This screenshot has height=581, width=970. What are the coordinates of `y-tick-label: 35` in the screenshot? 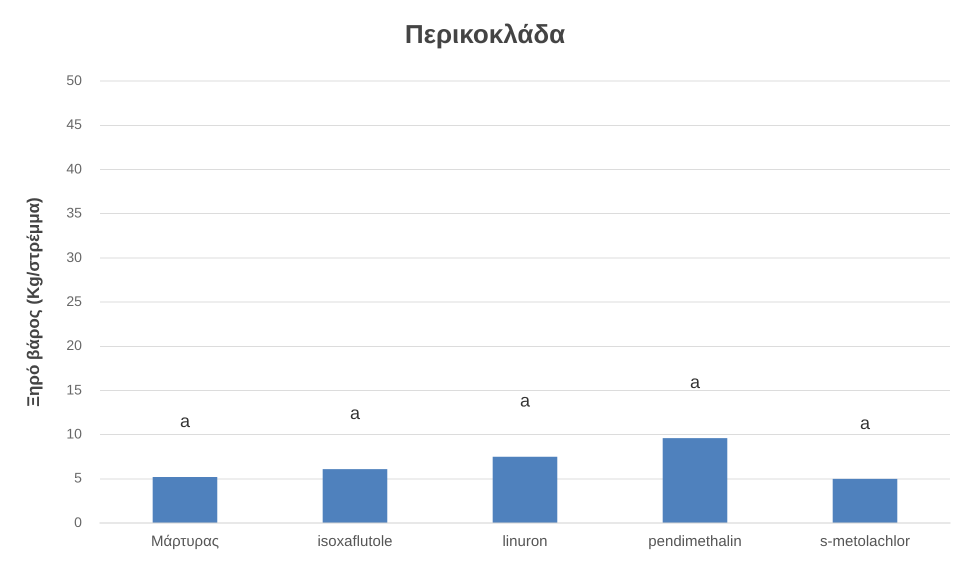 It's located at (74, 212).